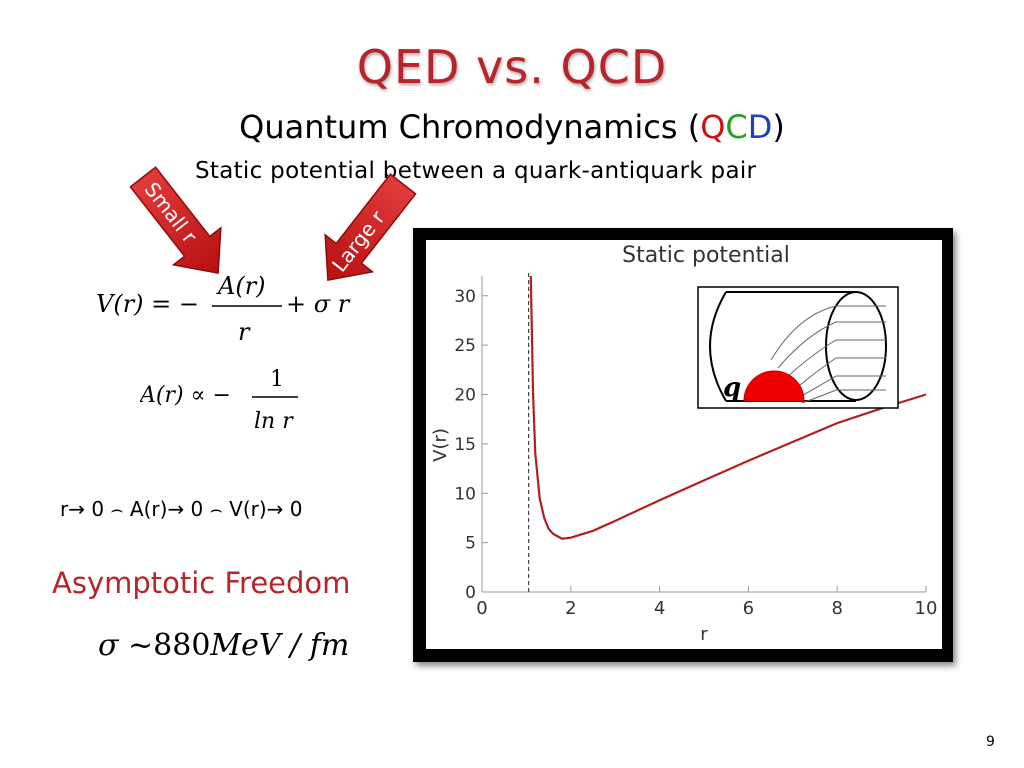 The image size is (1024, 768). Describe the element at coordinates (465, 297) in the screenshot. I see `y-tick-label: 30` at that location.